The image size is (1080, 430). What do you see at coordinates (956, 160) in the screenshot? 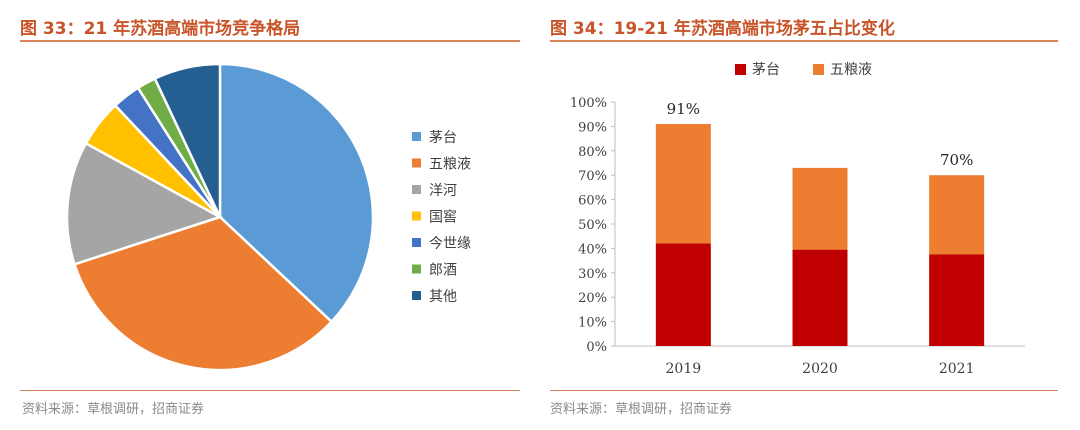
I see `bar-total-label: 70%` at bounding box center [956, 160].